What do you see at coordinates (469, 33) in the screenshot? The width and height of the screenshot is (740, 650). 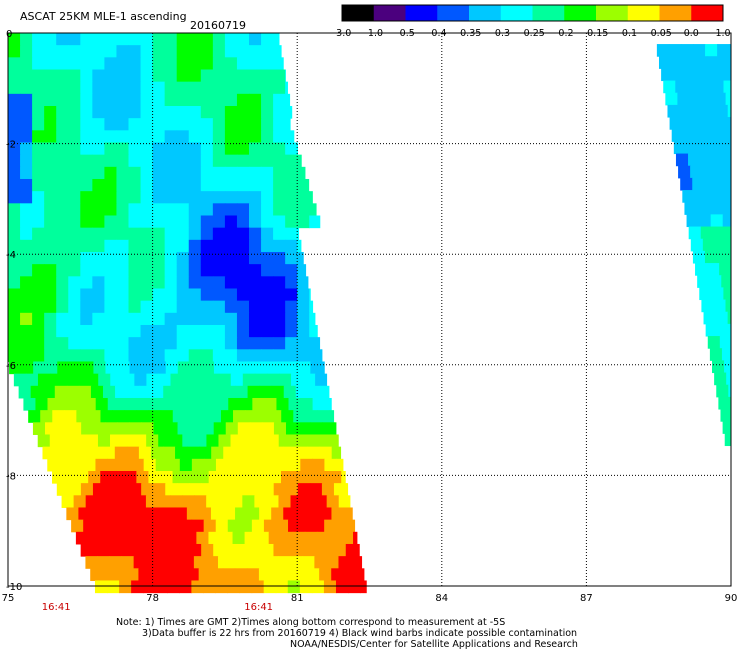 I see `colorbar-label: -0.35` at bounding box center [469, 33].